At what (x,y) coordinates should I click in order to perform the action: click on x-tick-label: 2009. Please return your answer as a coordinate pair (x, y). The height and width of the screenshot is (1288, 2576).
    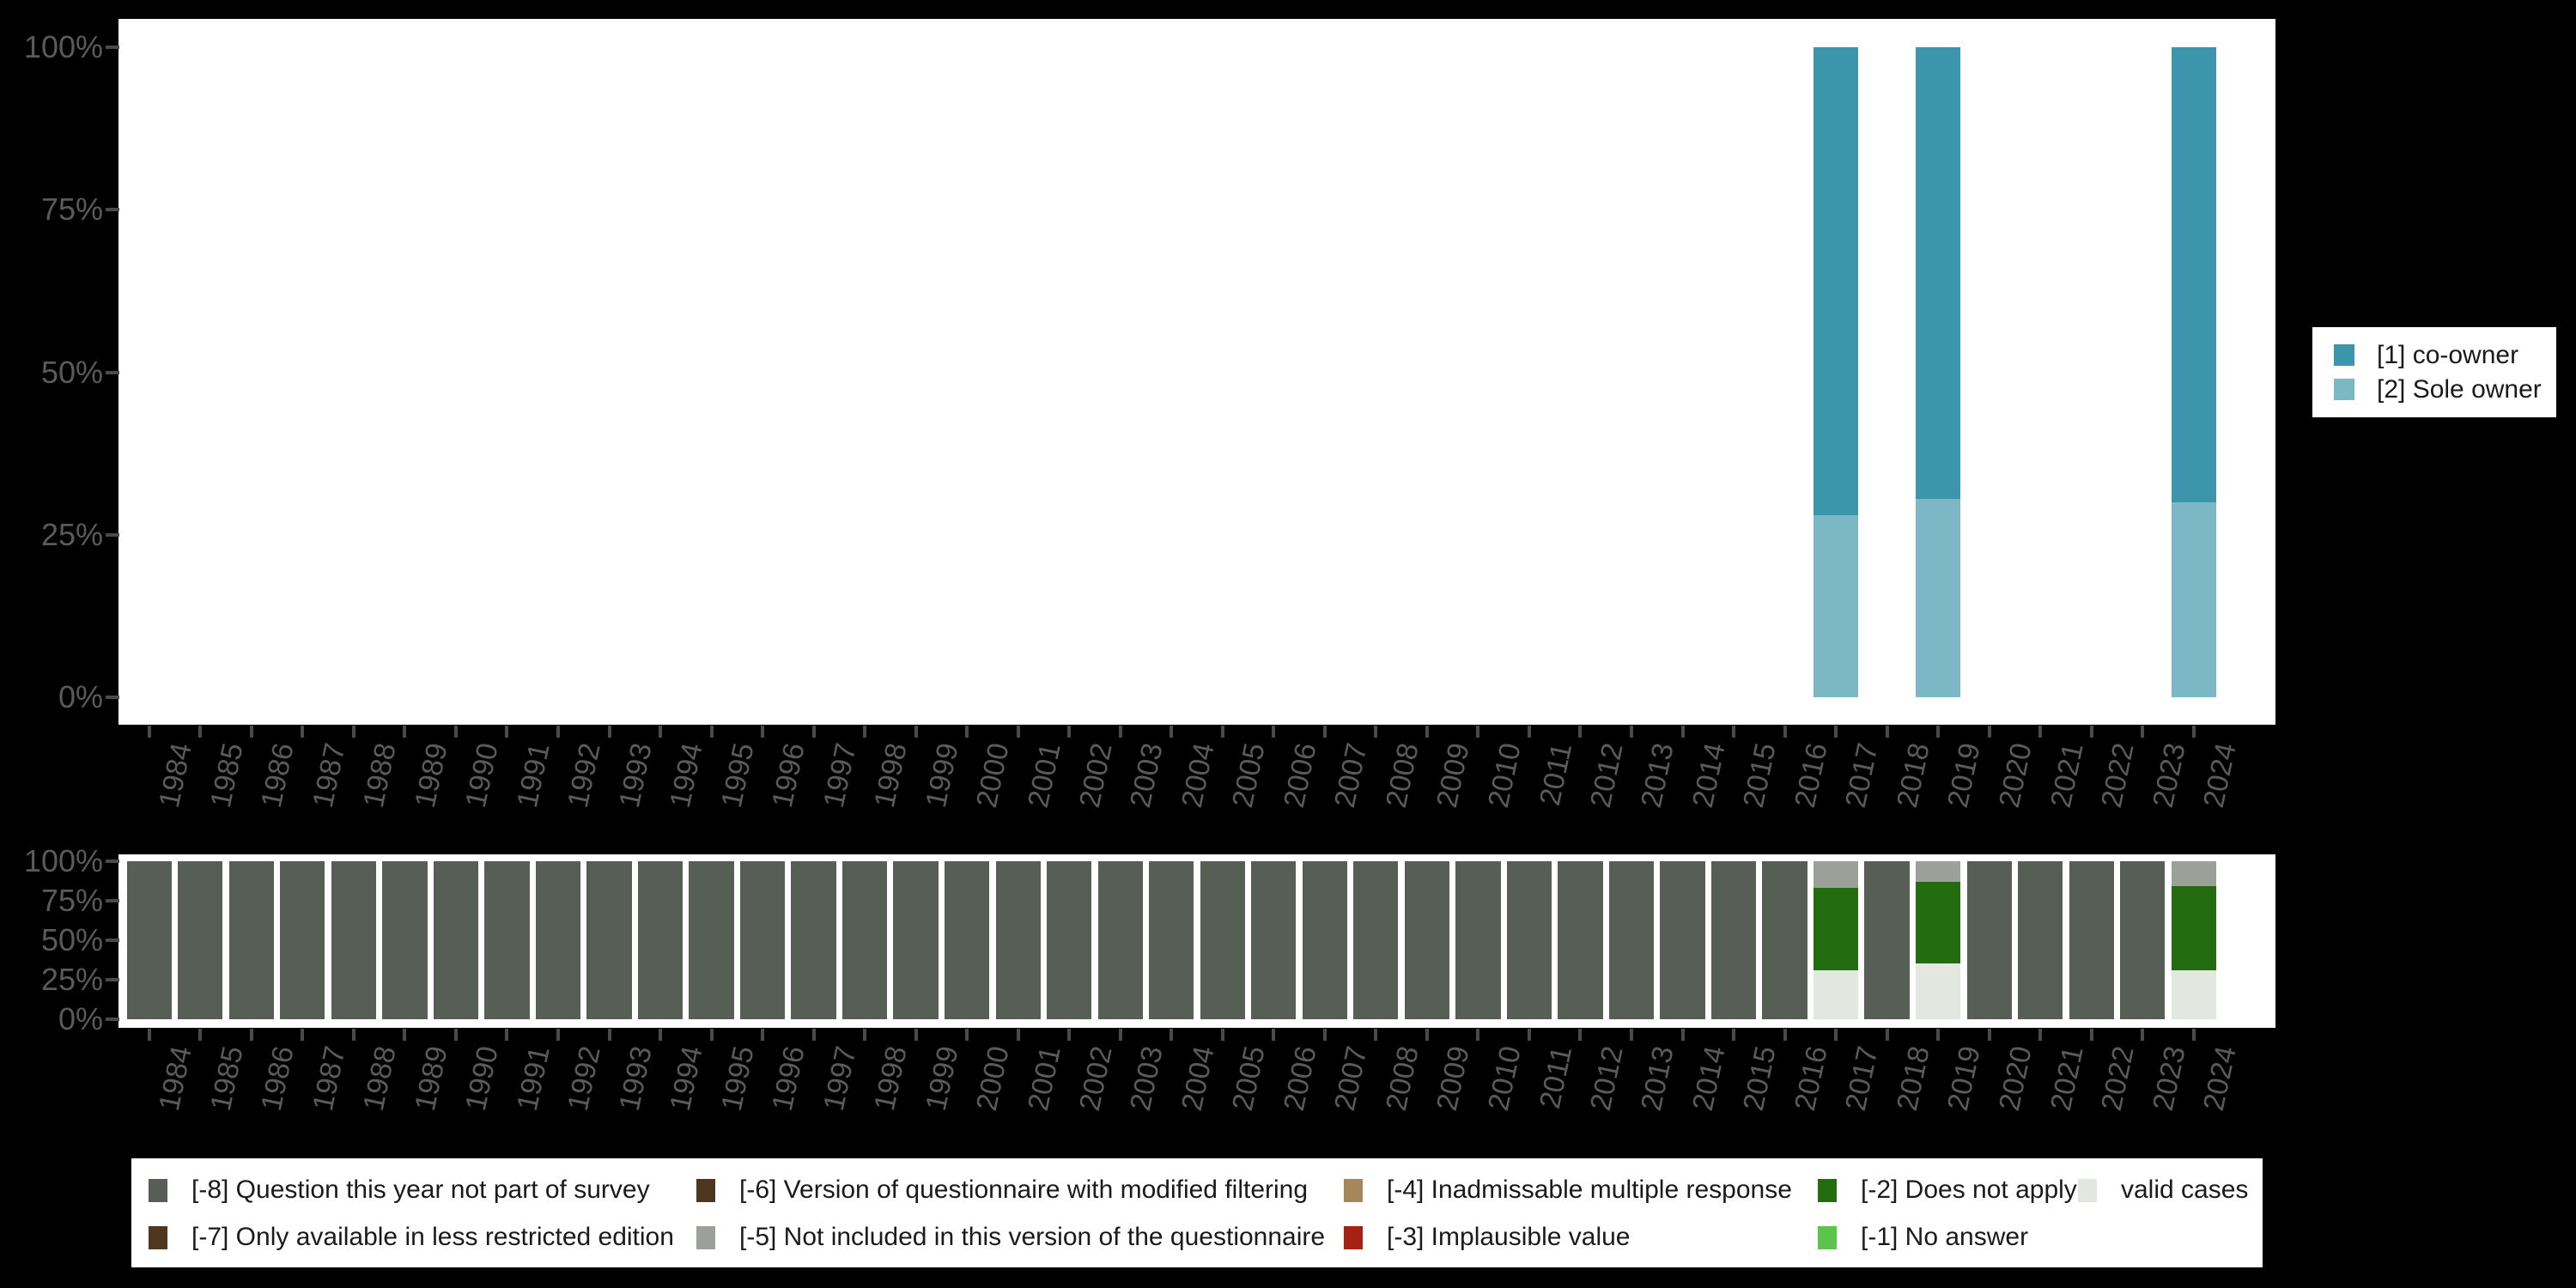
    Looking at the image, I should click on (1454, 1078).